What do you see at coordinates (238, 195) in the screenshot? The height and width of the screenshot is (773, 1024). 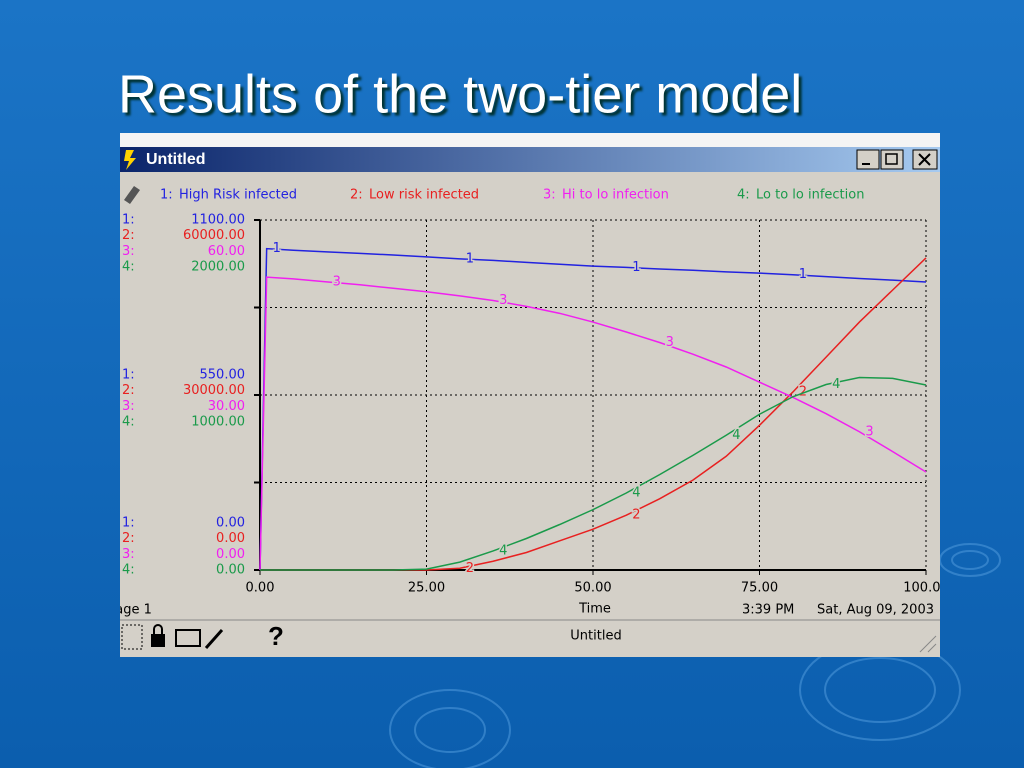 I see `legend-label: High Risk infected` at bounding box center [238, 195].